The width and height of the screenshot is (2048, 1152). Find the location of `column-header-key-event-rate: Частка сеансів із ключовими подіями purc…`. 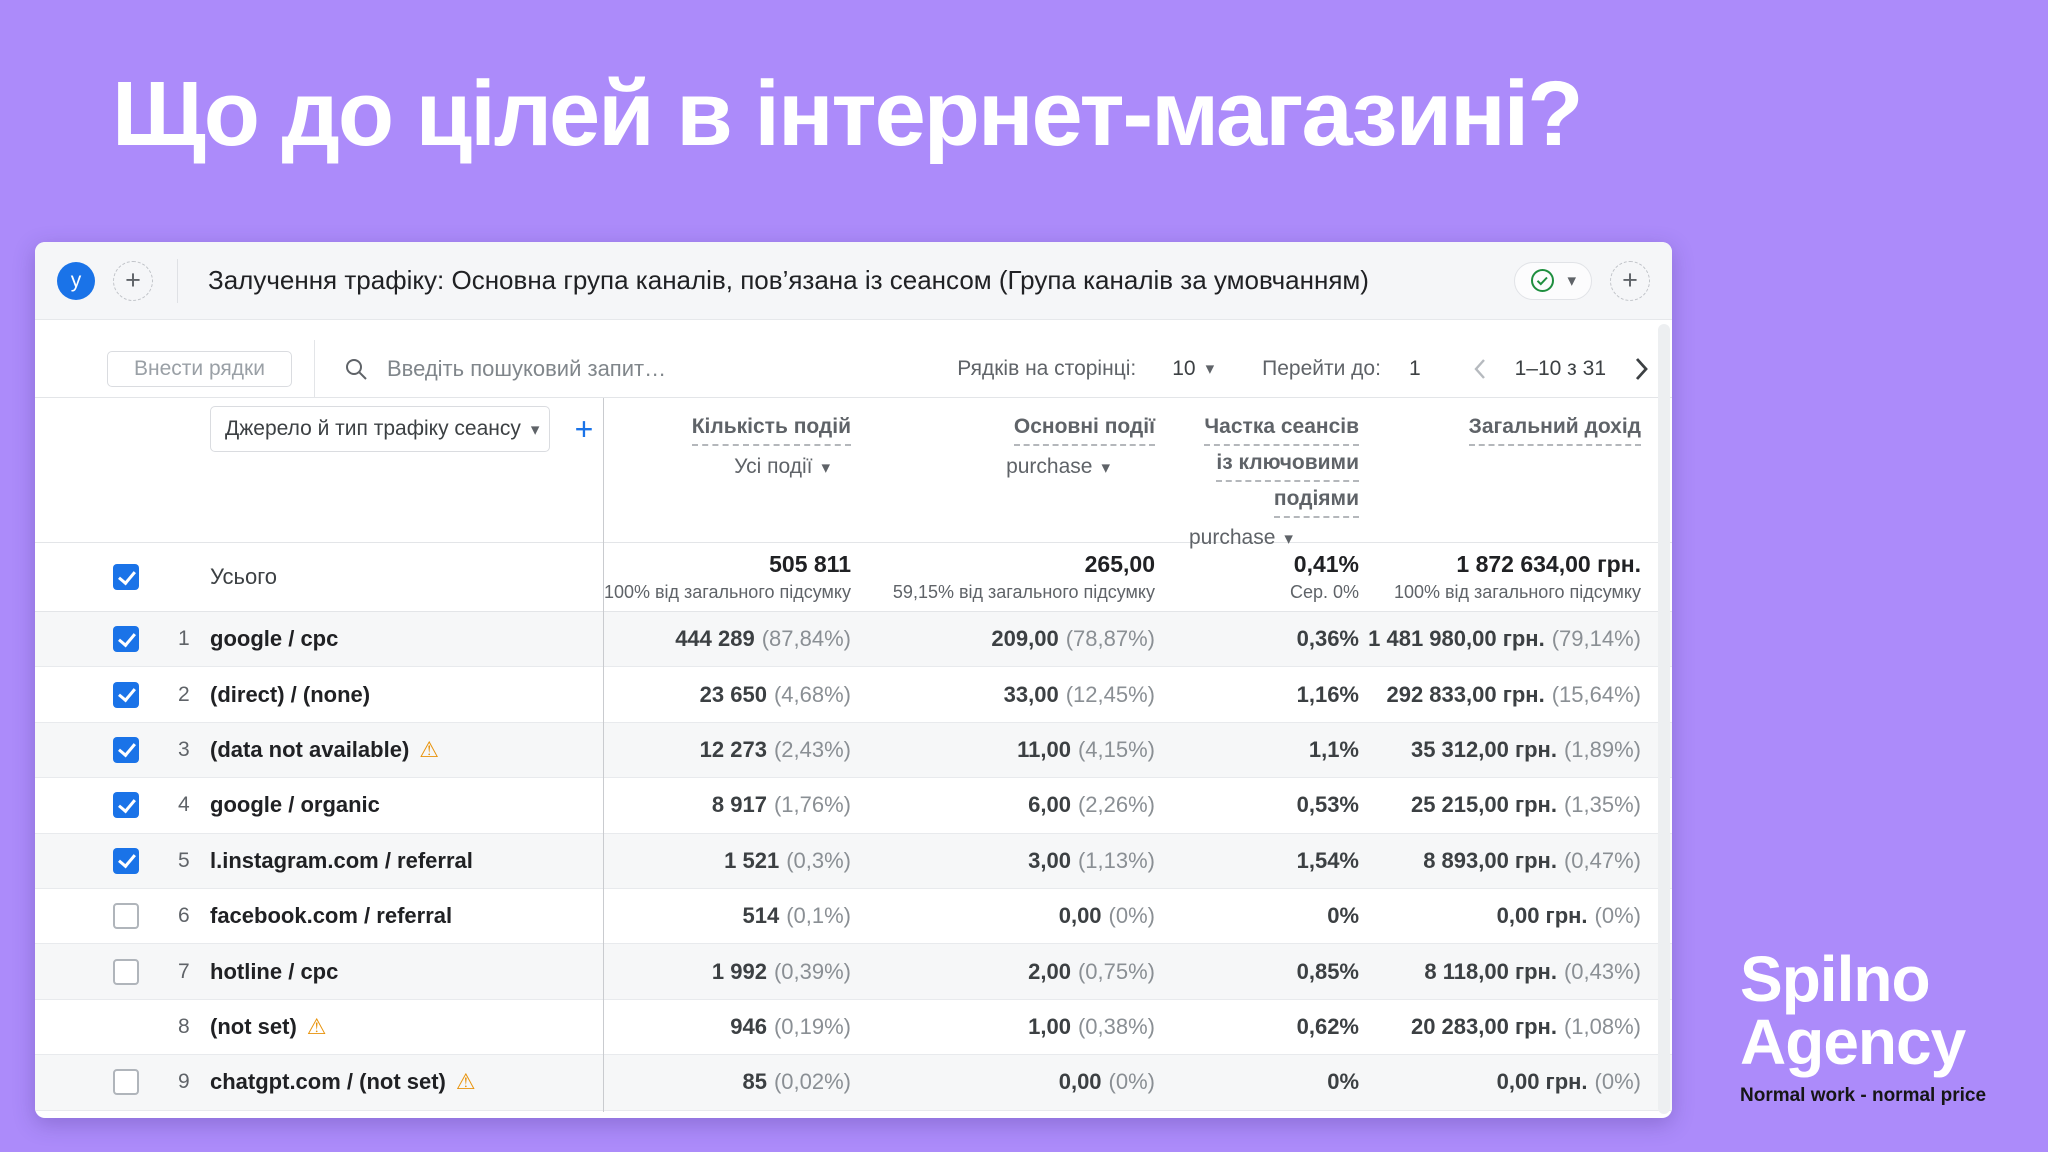

column-header-key-event-rate: Частка сеансів із ключовими подіями purc… is located at coordinates (1274, 482).